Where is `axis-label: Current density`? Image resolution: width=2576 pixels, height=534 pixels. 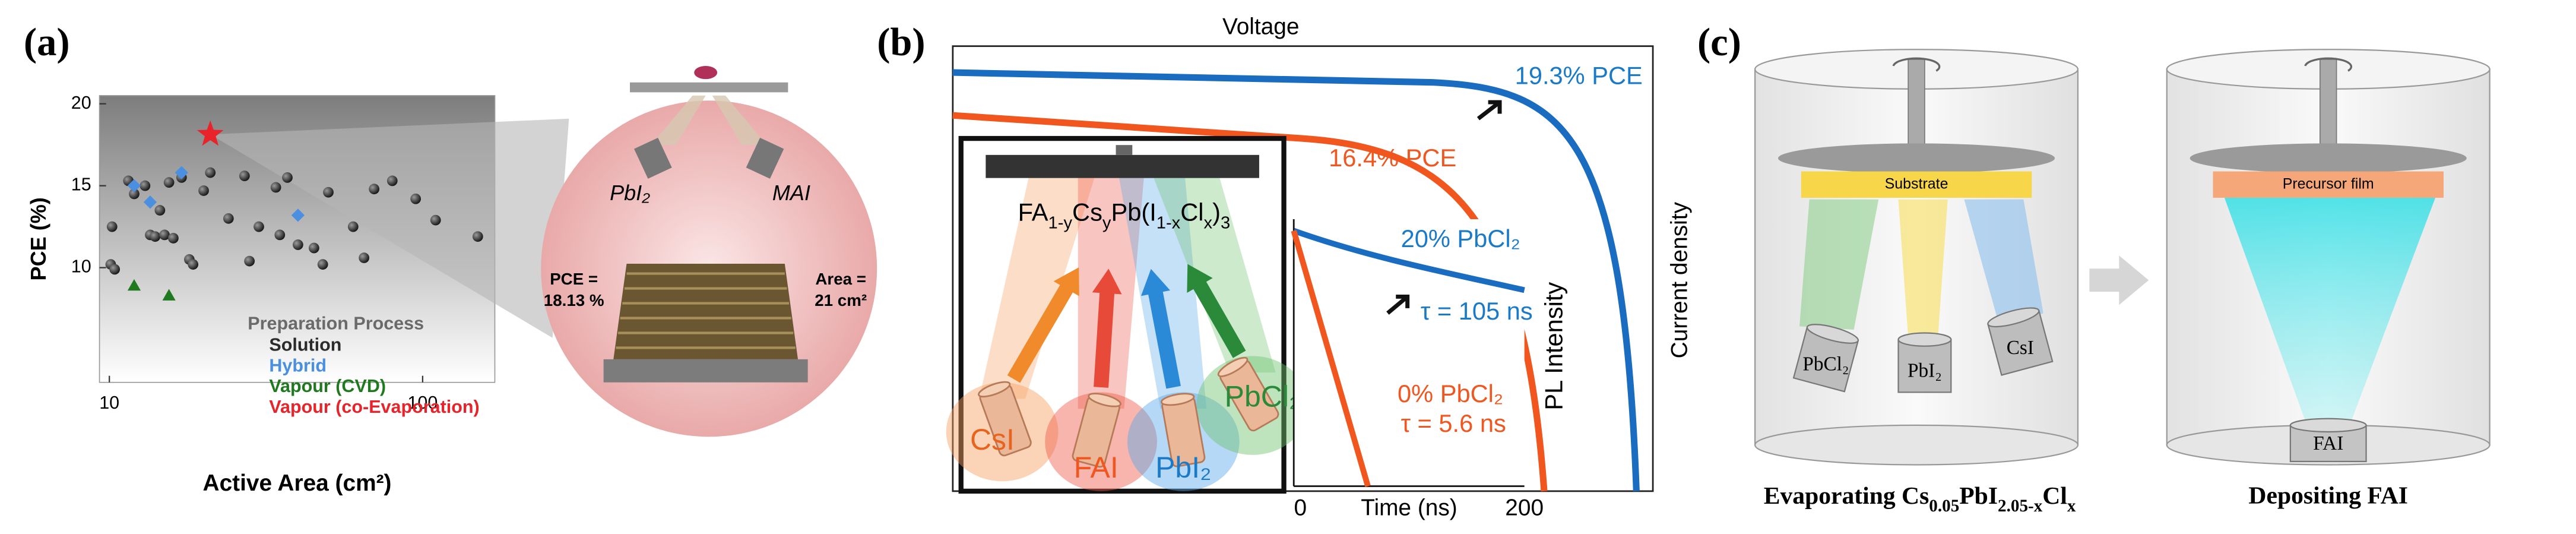 axis-label: Current density is located at coordinates (1680, 279).